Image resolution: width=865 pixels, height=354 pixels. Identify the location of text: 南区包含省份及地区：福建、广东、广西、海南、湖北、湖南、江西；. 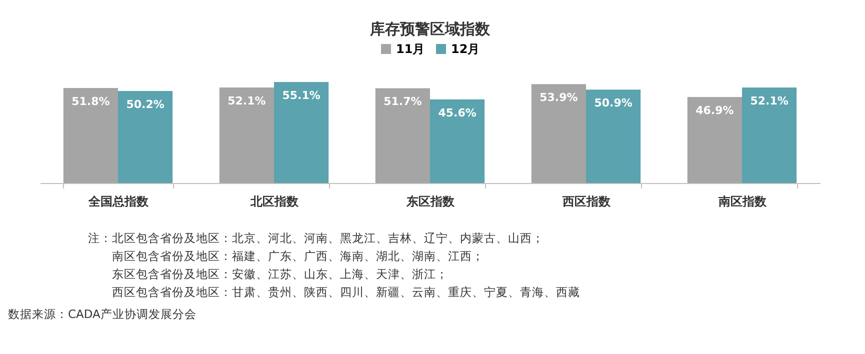
(298, 256).